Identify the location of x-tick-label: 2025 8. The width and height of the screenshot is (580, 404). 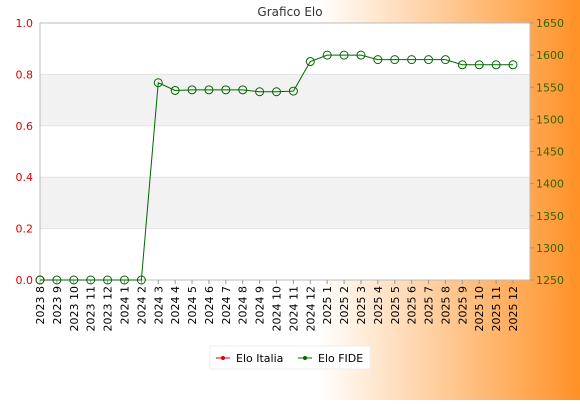
(445, 305).